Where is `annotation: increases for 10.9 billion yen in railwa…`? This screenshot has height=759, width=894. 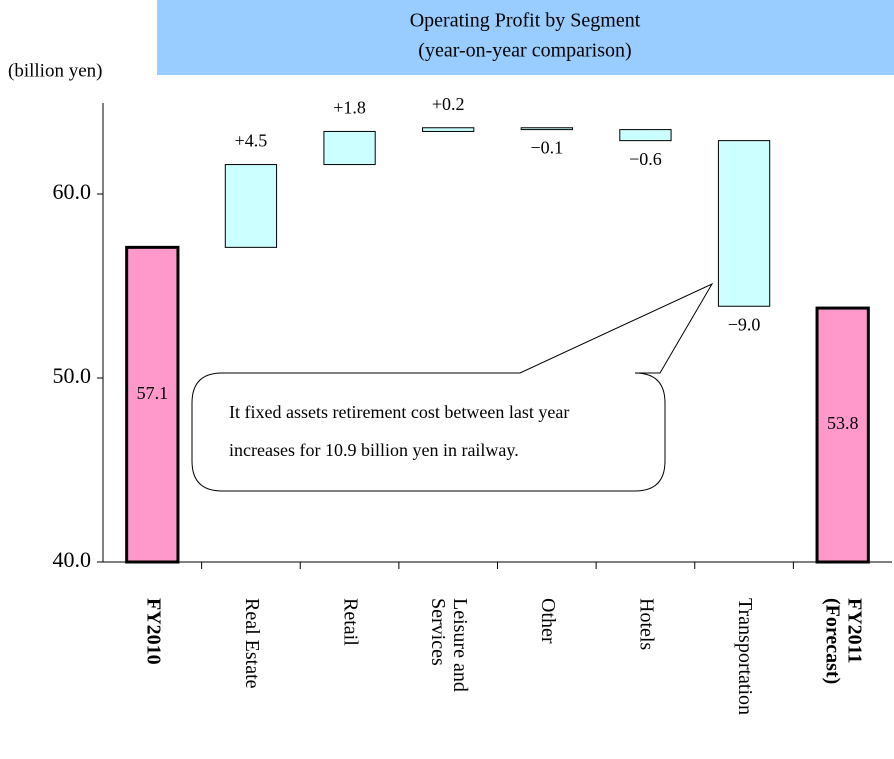
annotation: increases for 10.9 billion yen in railwa… is located at coordinates (374, 450).